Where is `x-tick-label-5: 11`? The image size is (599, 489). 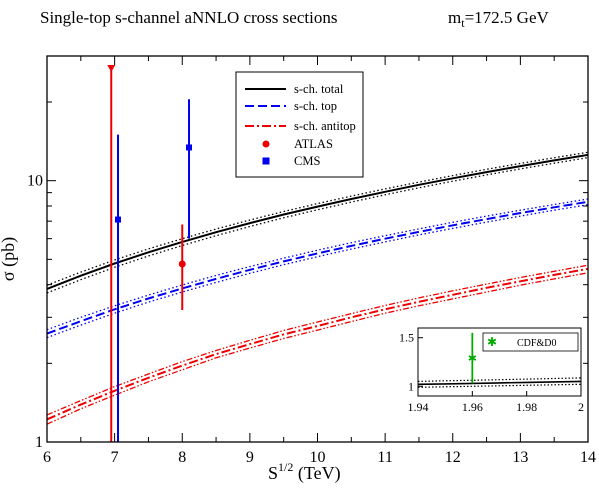 x-tick-label-5: 11 is located at coordinates (384, 457).